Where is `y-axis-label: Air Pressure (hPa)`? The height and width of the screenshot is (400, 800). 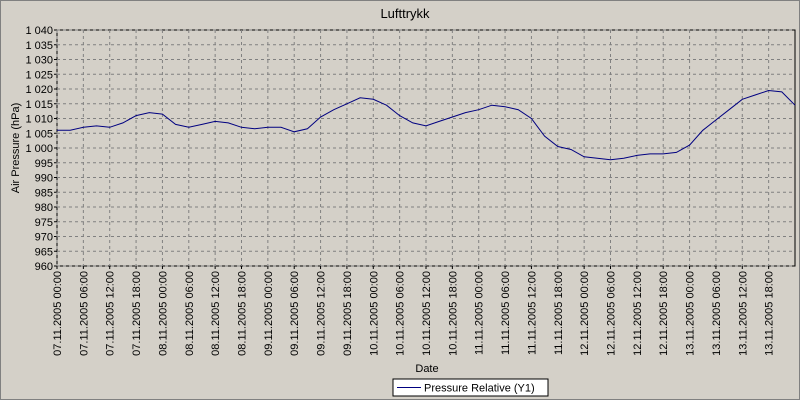 y-axis-label: Air Pressure (hPa) is located at coordinates (16, 148).